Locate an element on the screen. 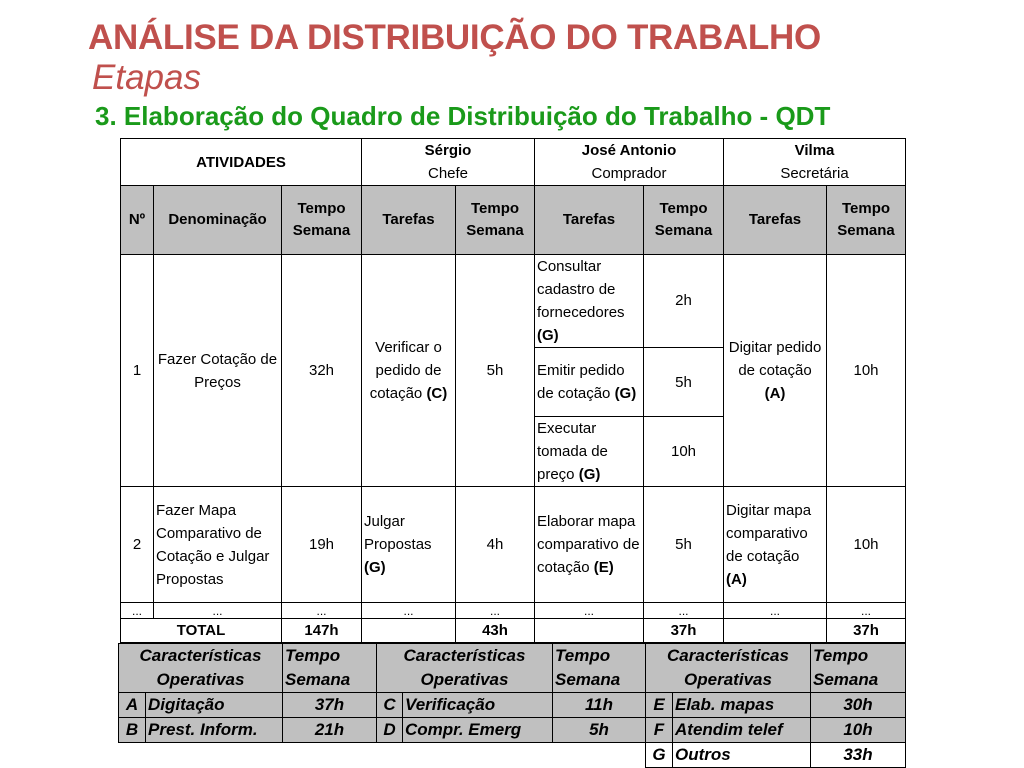 The width and height of the screenshot is (1024, 768). person-role: Chefe is located at coordinates (448, 174).